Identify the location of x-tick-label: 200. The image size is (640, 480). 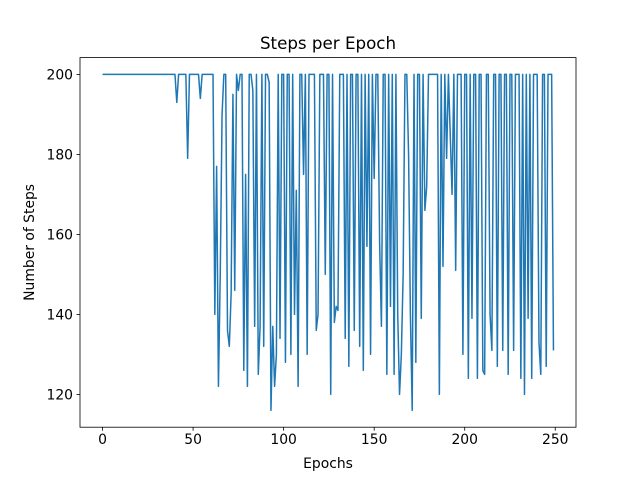
(464, 440).